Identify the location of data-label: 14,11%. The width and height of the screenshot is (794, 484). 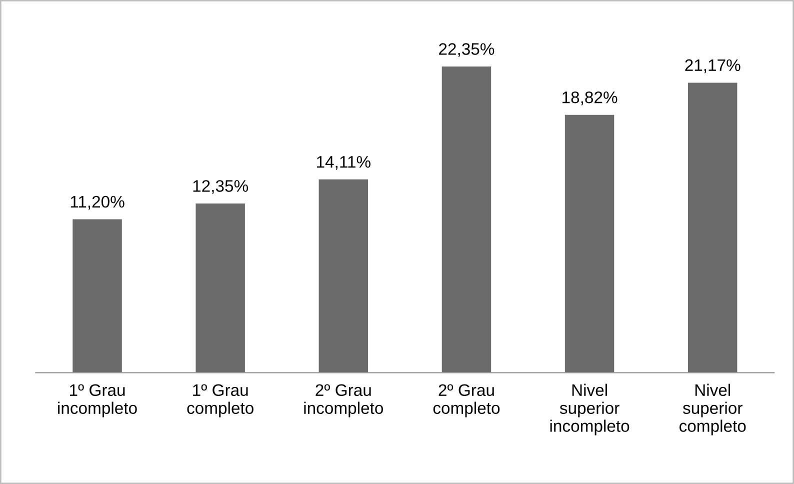
(343, 163).